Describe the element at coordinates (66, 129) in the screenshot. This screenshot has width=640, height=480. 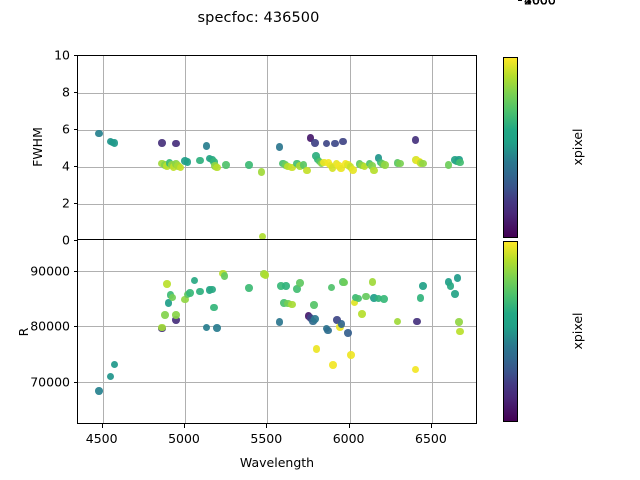
I see `y-tick-label: 6` at that location.